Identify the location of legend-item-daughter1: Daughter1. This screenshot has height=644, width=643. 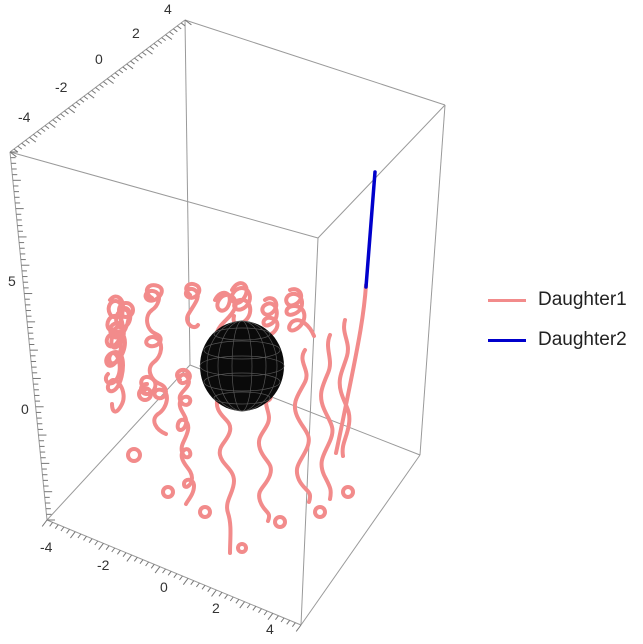
(557, 300).